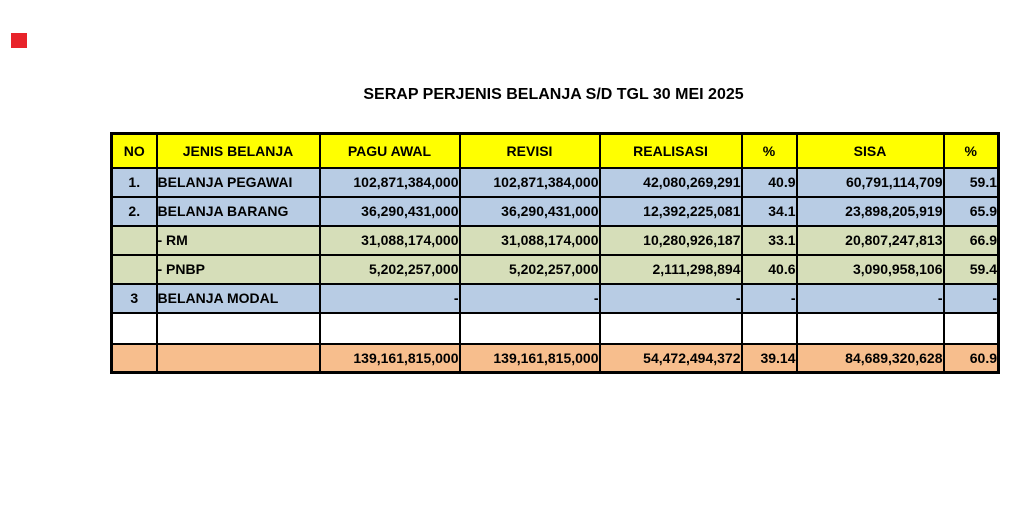 Image resolution: width=1024 pixels, height=512 pixels. I want to click on cell-no: 1., so click(134, 182).